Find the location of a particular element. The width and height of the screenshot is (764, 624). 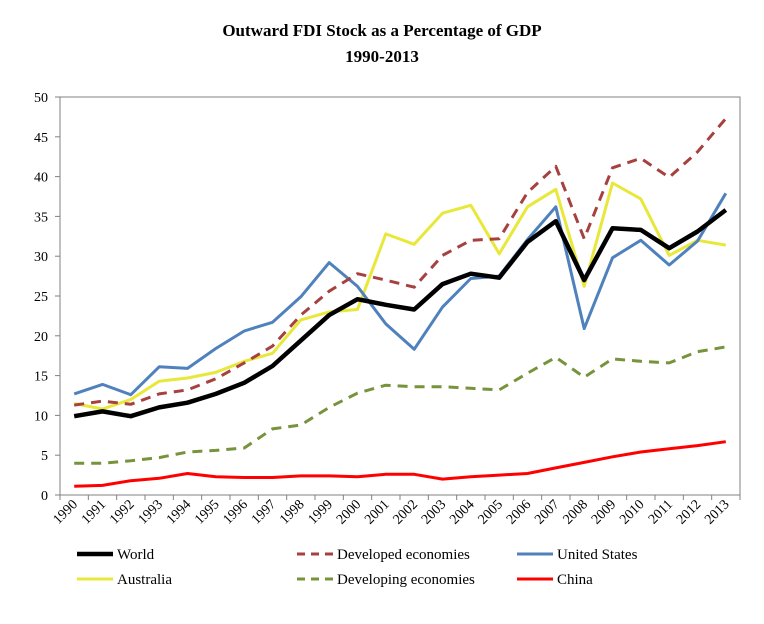

legend-label-china: China is located at coordinates (575, 580).